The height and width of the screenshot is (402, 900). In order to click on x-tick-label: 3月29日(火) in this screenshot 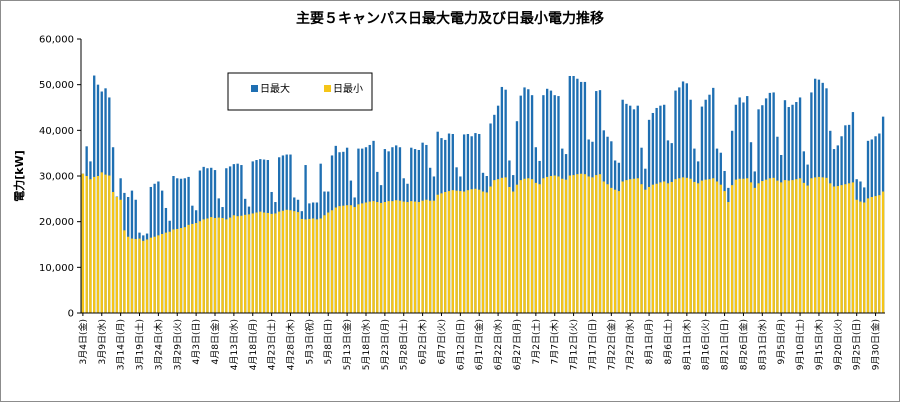, I will do `click(177, 344)`.